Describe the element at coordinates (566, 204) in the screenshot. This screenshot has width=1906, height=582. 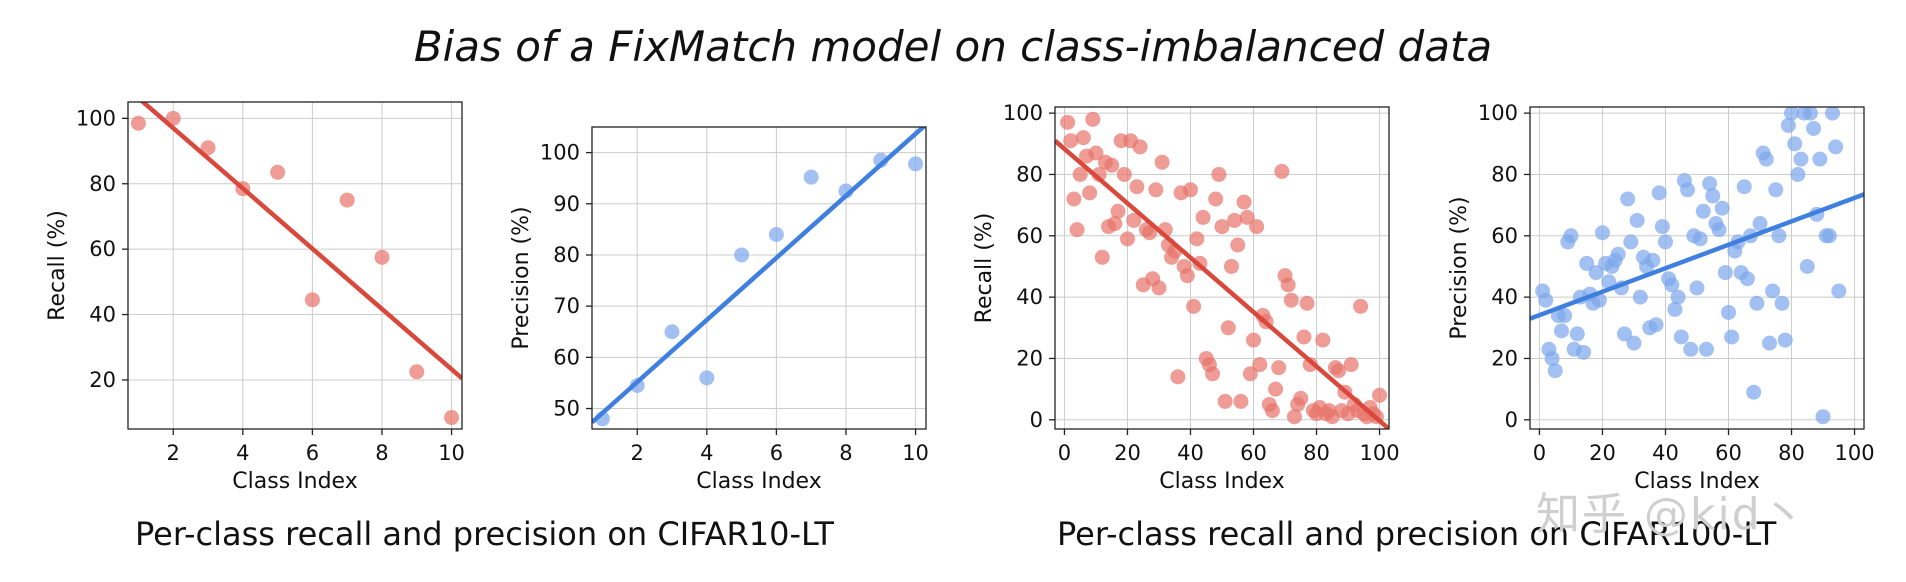
I see `y-tick-label: 90` at that location.